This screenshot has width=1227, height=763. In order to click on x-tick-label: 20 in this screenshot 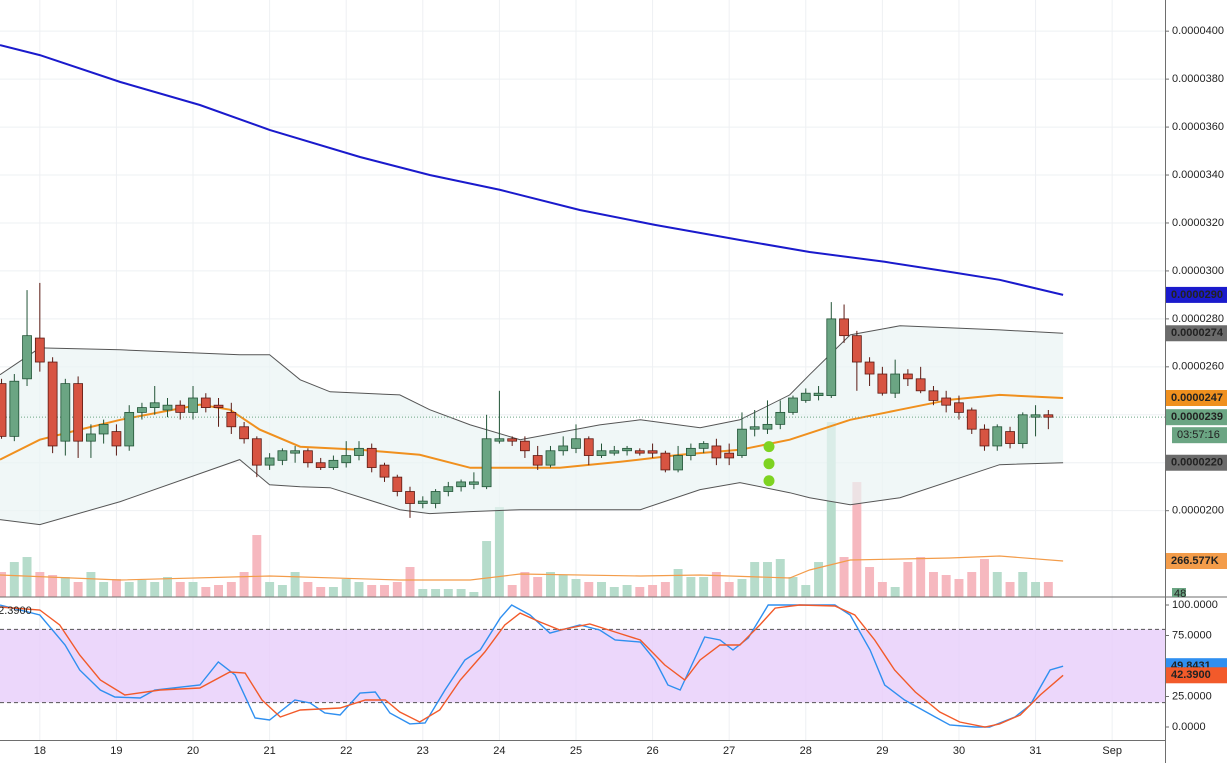, I will do `click(193, 751)`.